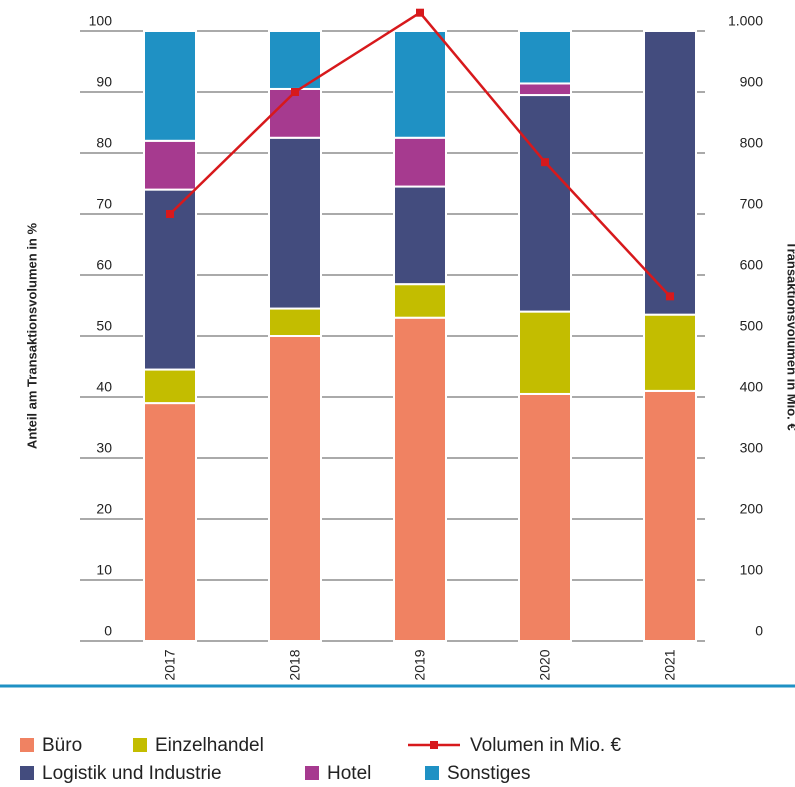 The image size is (795, 787). Describe the element at coordinates (752, 570) in the screenshot. I see `y2-tick-label: 100` at that location.